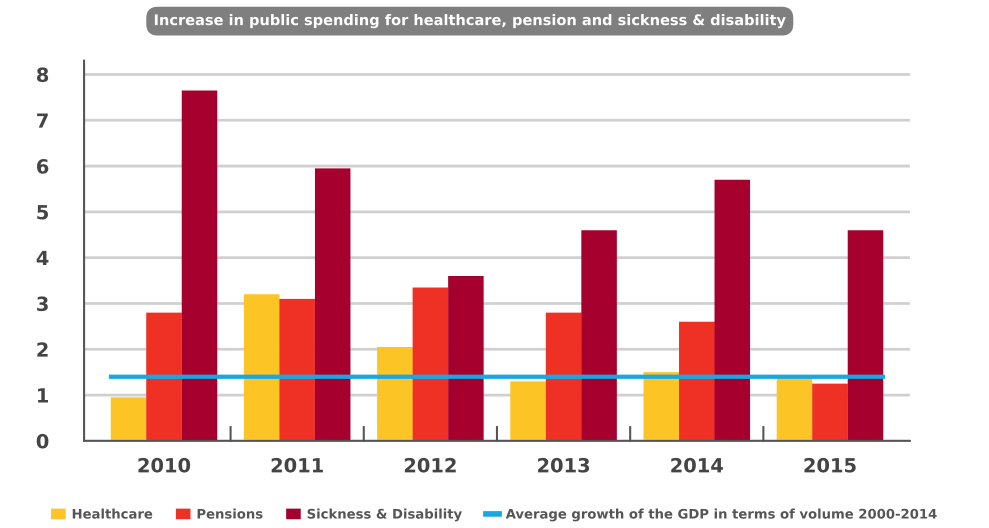 This screenshot has width=989, height=528. I want to click on x-tick-label: 2011, so click(297, 465).